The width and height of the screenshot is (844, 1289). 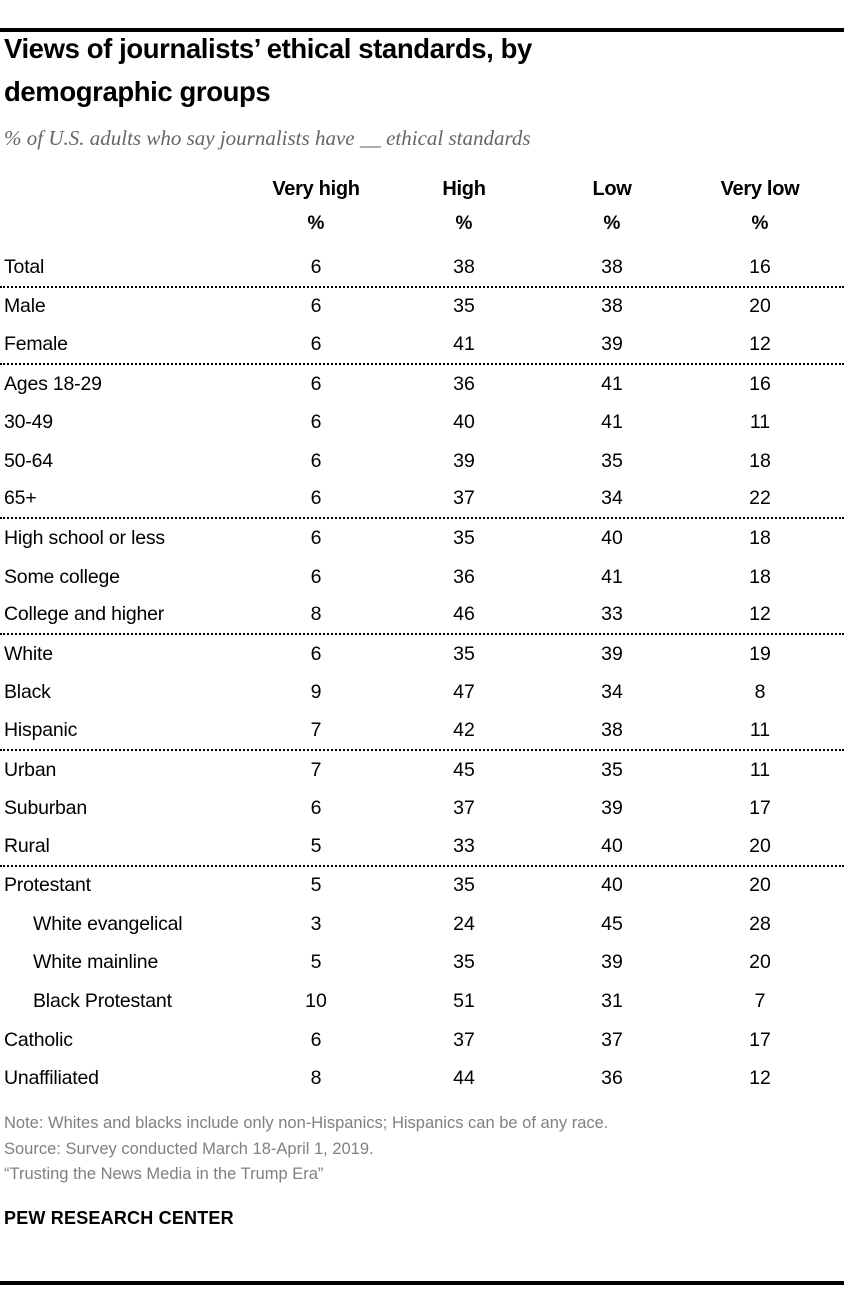 What do you see at coordinates (422, 770) in the screenshot?
I see `table-row: Urban 7 45 35 11` at bounding box center [422, 770].